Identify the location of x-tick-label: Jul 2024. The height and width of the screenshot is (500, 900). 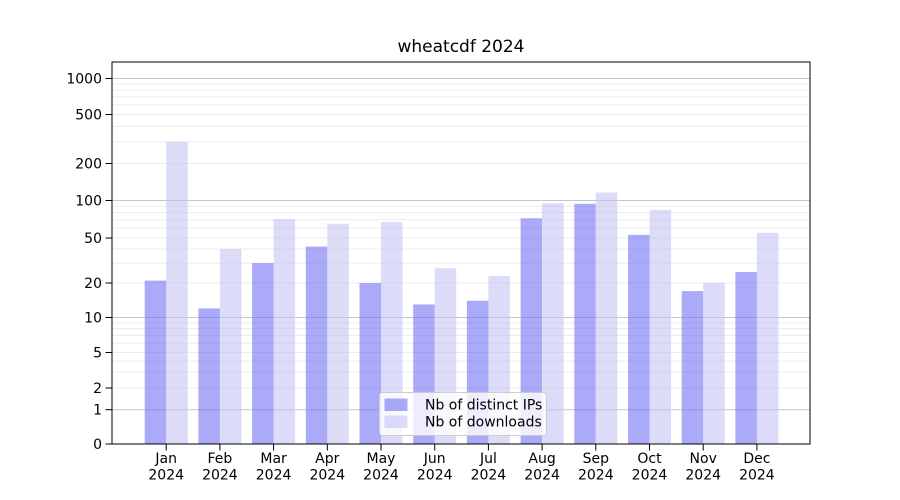
(489, 467).